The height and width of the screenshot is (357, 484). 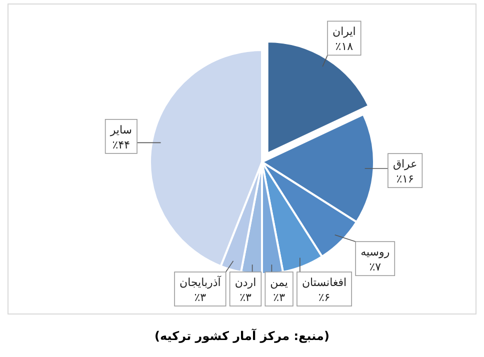 I want to click on slice-label: اردن, so click(x=245, y=282).